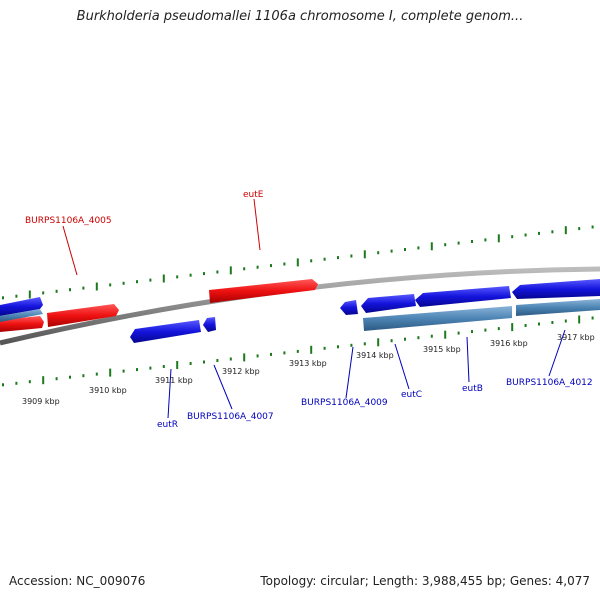  Describe the element at coordinates (576, 337) in the screenshot. I see `kbp-label: 3917 kbp` at that location.